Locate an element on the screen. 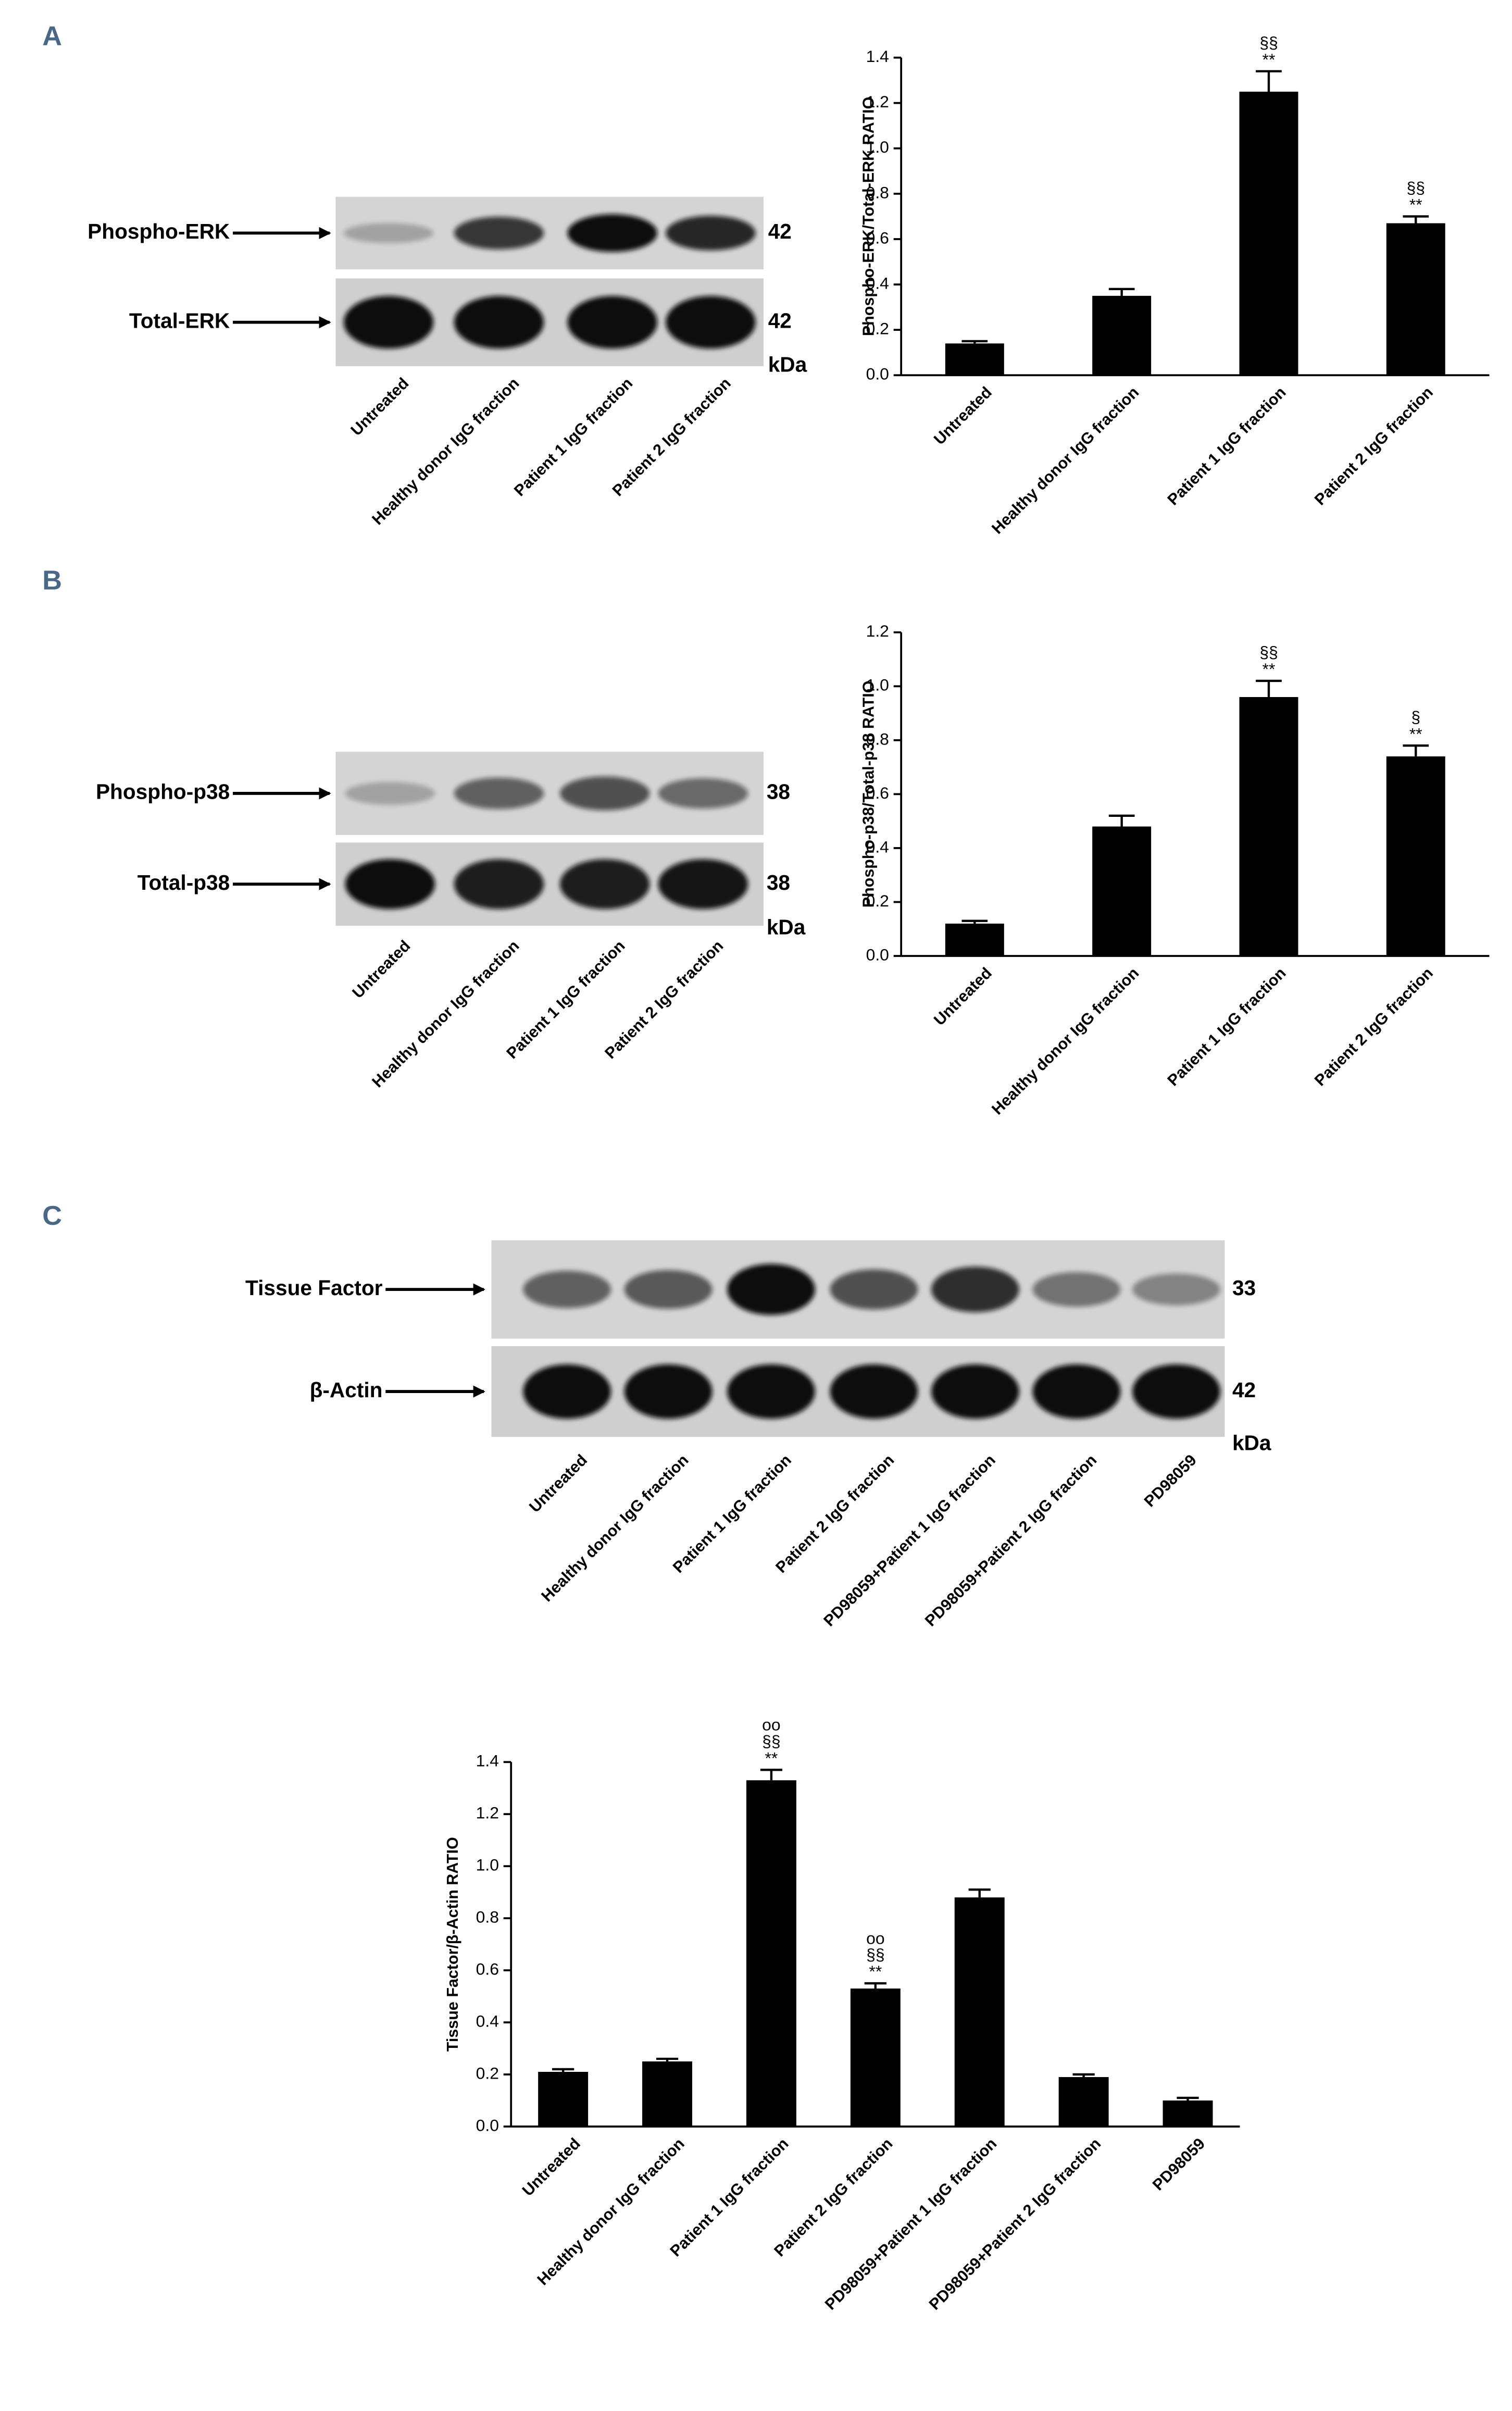 This screenshot has width=1512, height=2411. molecular-weight: 33 is located at coordinates (1244, 1288).